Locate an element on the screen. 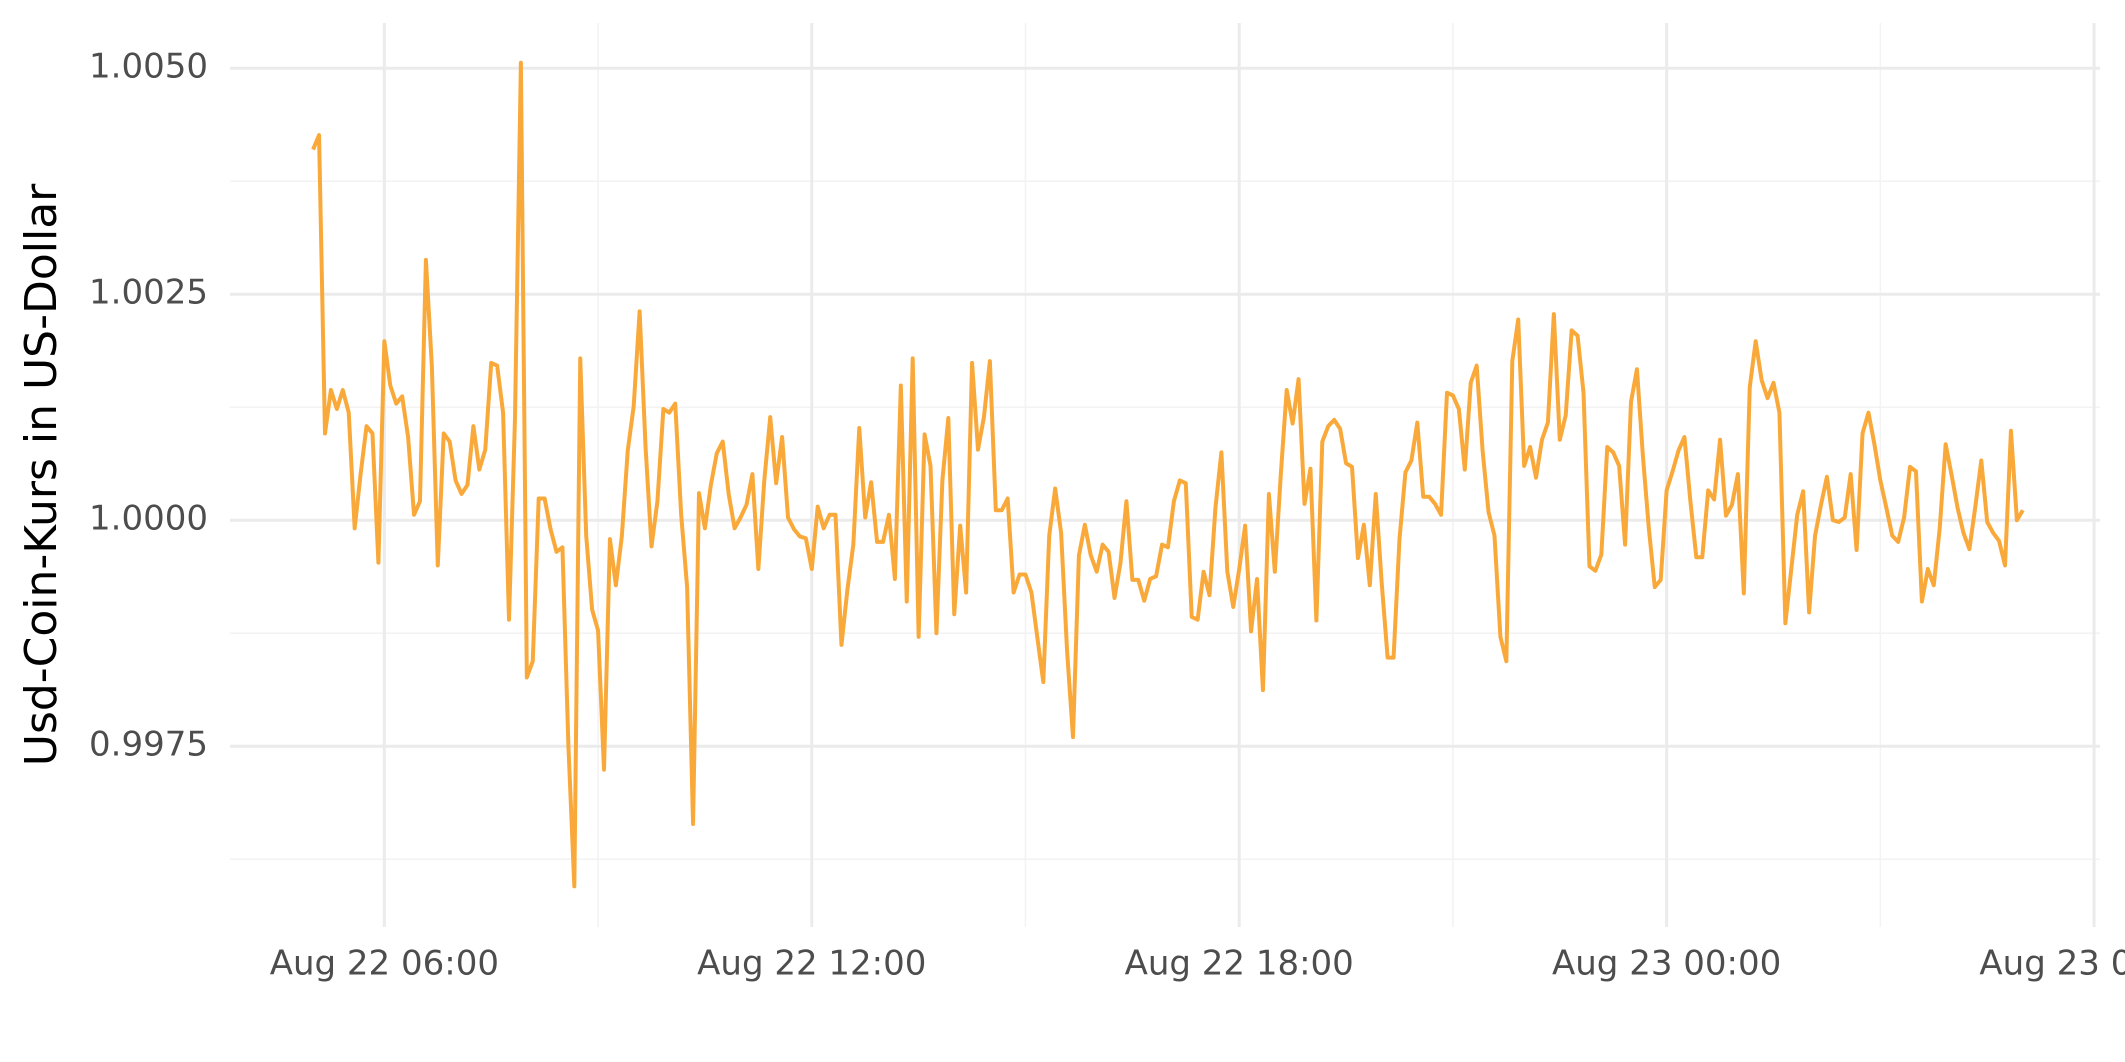 This screenshot has width=2125, height=1062. x-tick-label: Aug 22 06:00 is located at coordinates (384, 964).